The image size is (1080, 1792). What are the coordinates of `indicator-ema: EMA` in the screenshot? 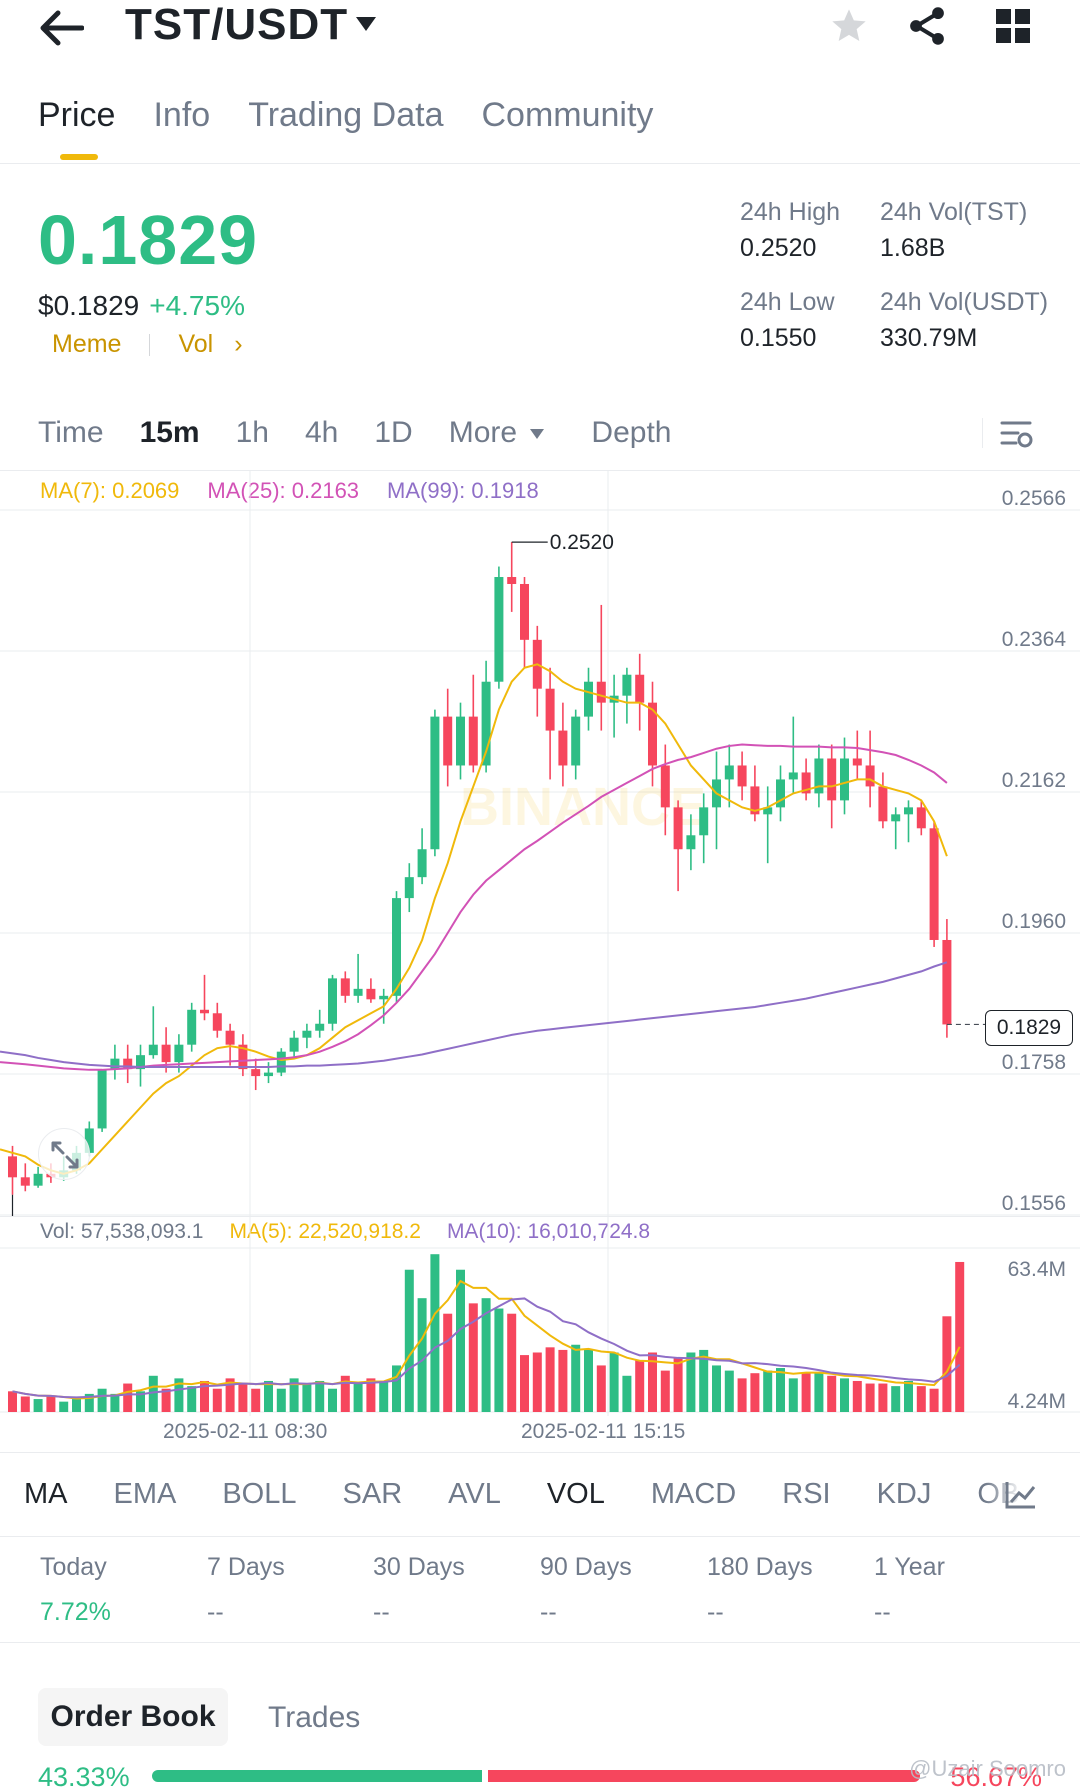 It's located at (145, 1494).